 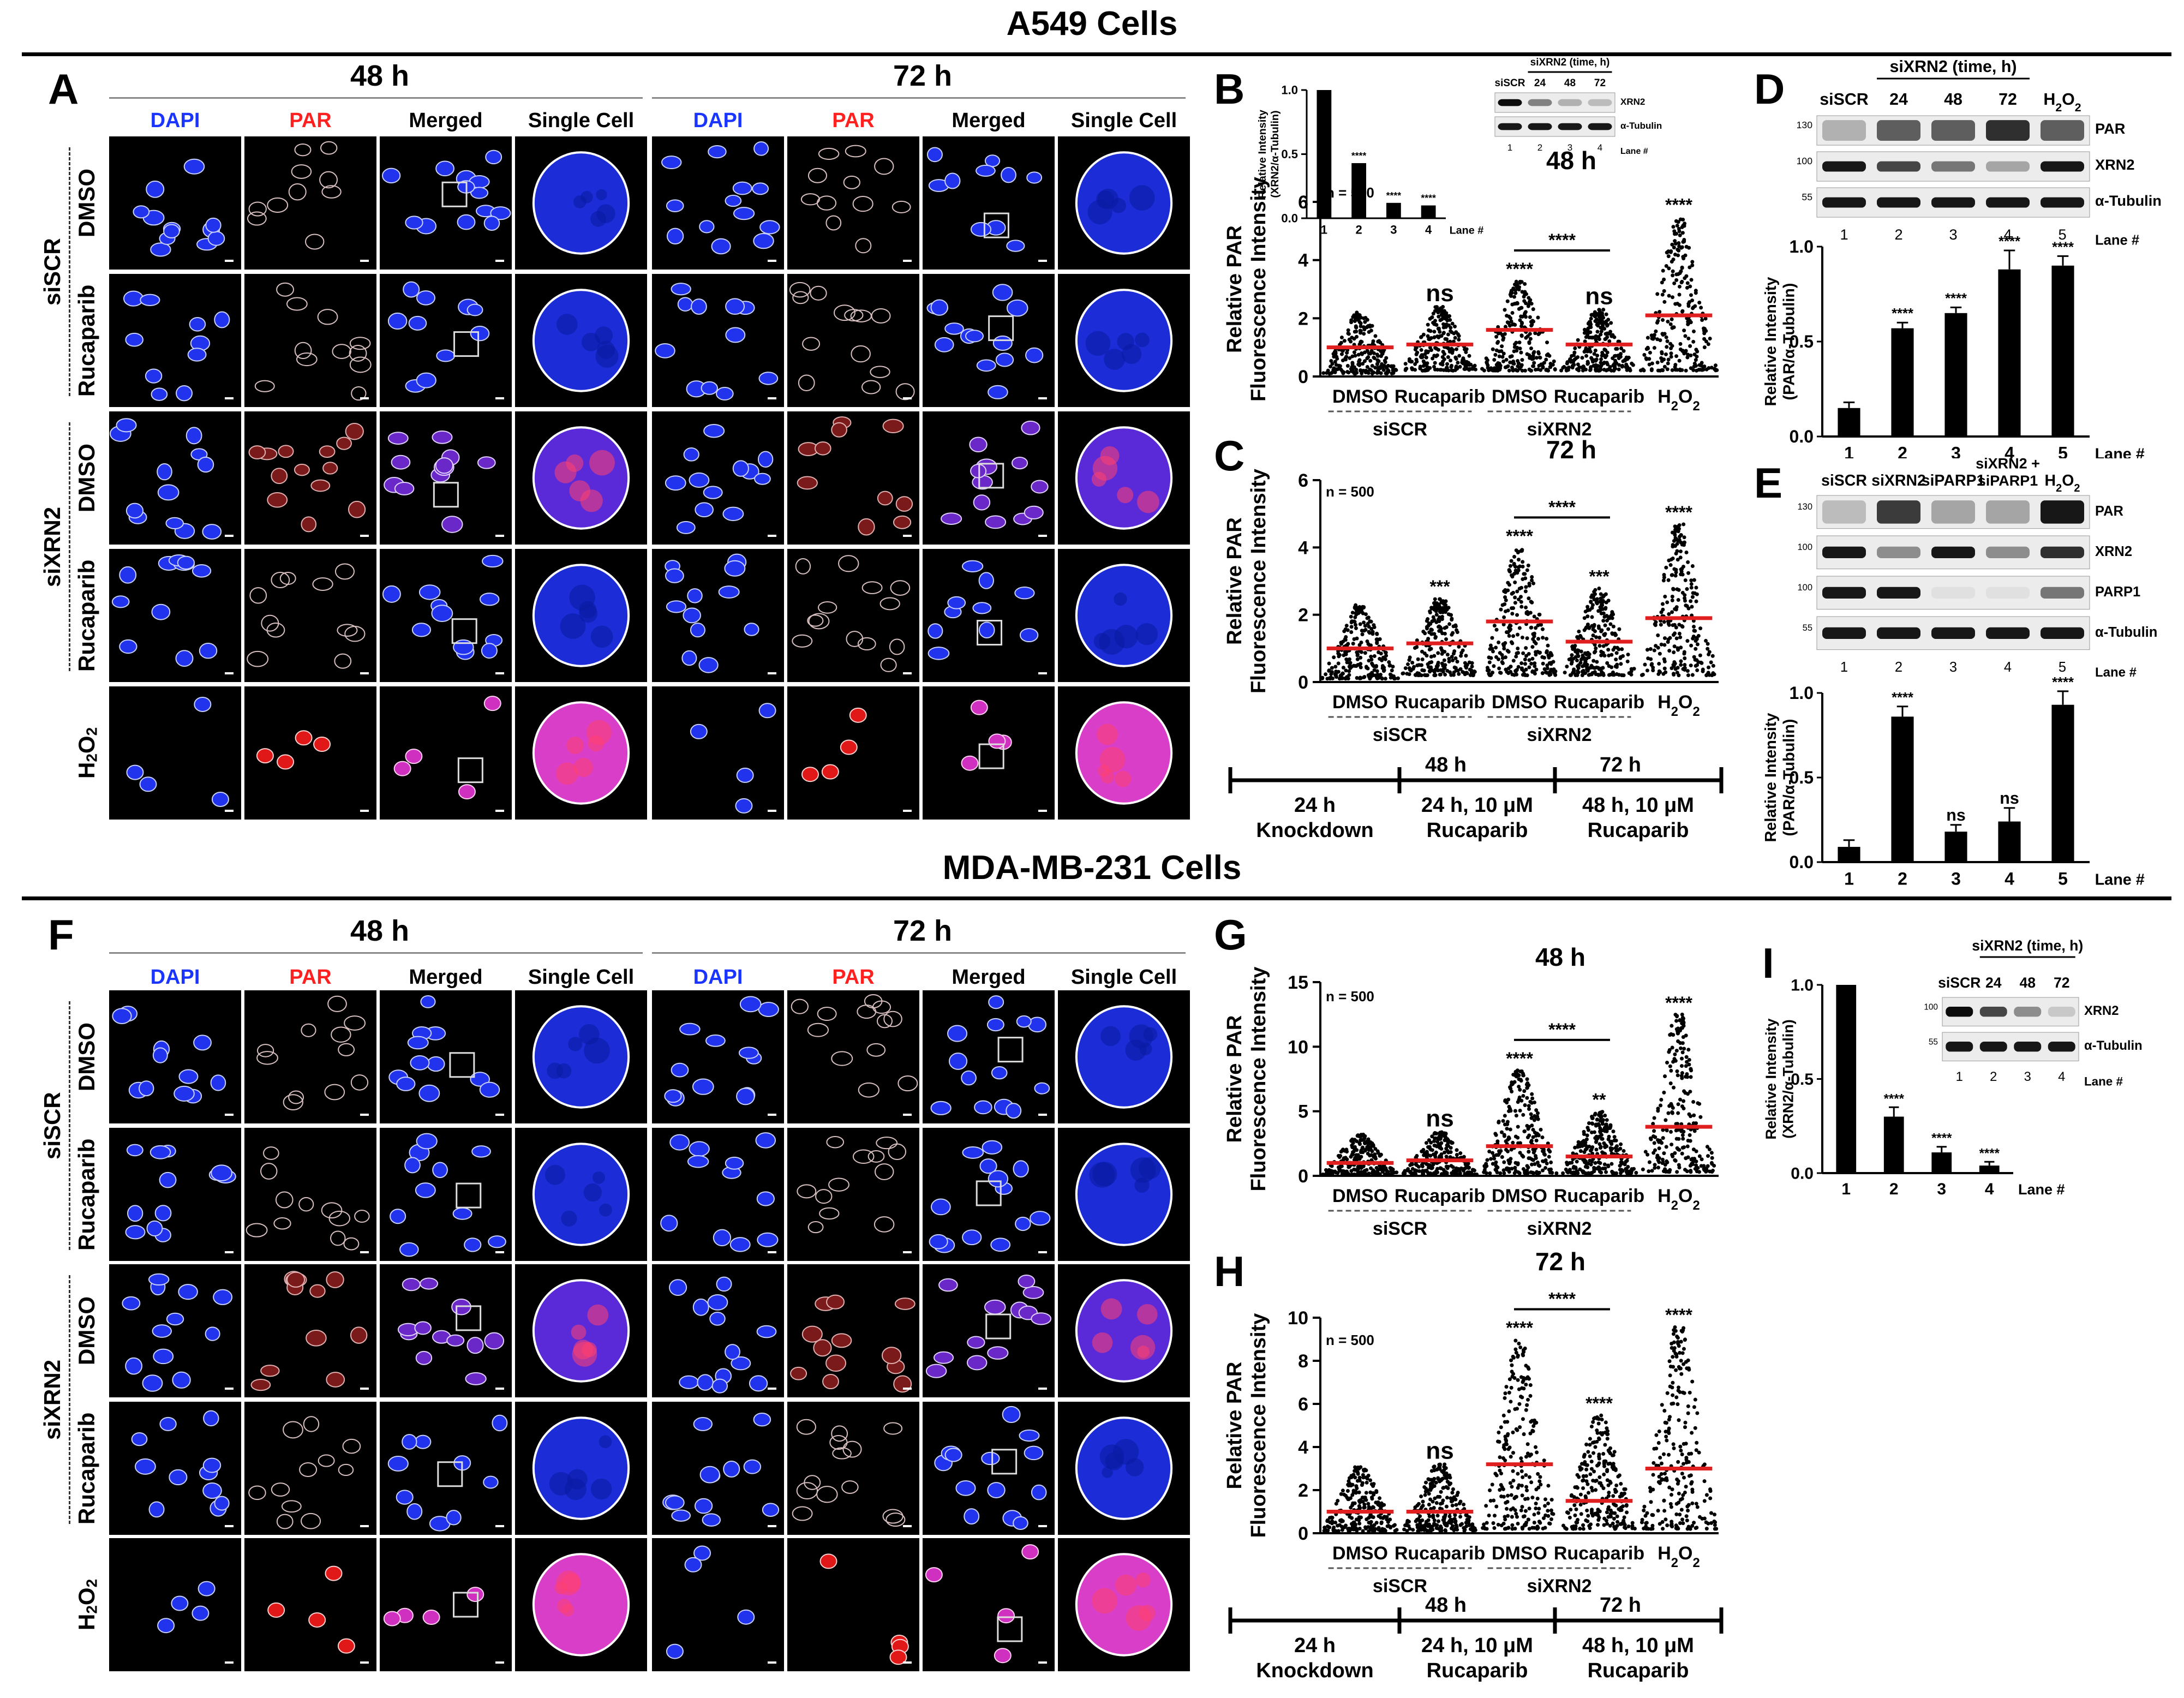 I want to click on x-category-label: DMSO, so click(x=1519, y=703).